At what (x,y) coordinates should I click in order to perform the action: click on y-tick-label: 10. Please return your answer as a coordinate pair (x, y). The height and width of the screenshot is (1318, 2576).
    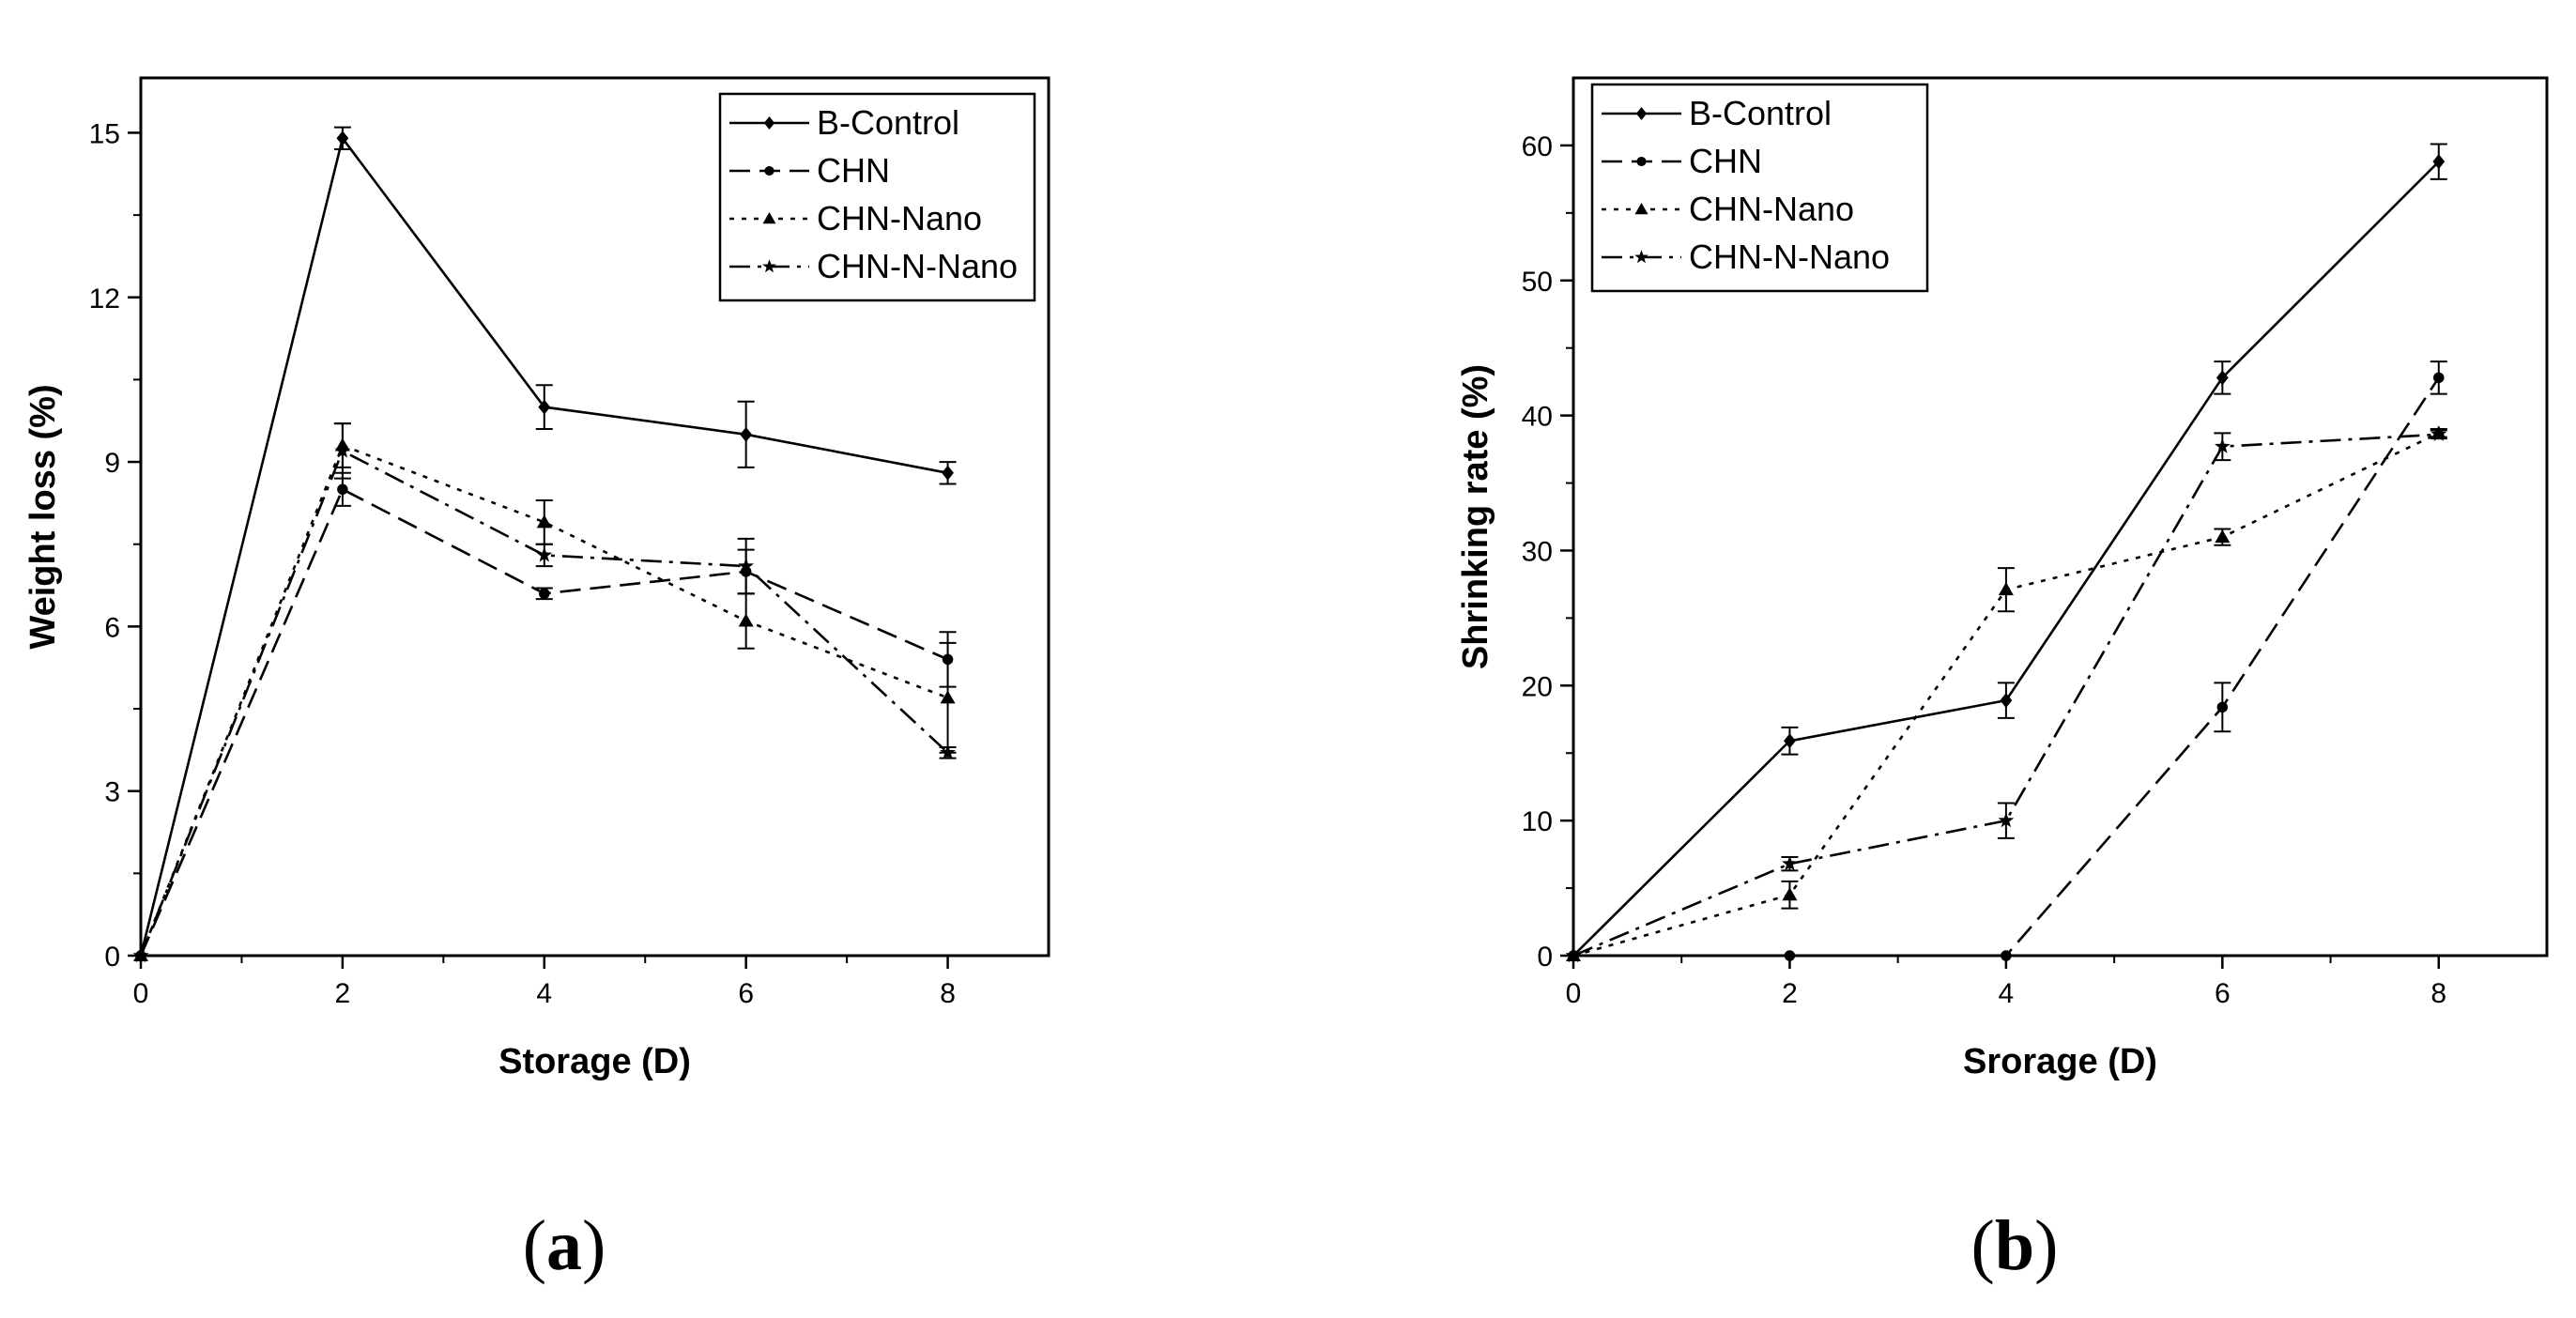
    Looking at the image, I should click on (1538, 821).